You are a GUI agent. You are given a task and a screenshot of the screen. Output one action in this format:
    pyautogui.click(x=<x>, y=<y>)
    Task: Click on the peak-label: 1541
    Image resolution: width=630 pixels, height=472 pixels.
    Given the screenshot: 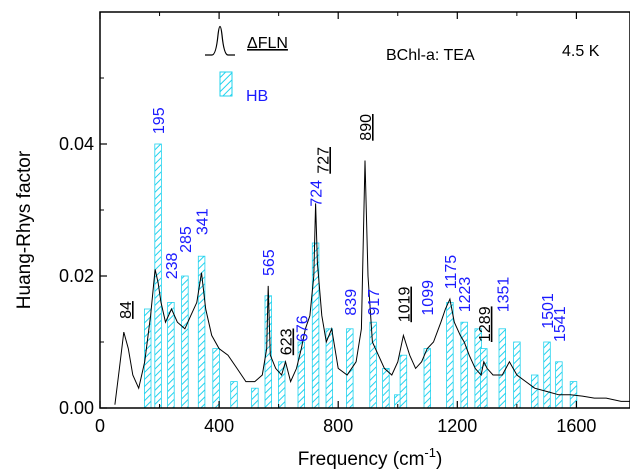 What is the action you would take?
    pyautogui.click(x=560, y=324)
    